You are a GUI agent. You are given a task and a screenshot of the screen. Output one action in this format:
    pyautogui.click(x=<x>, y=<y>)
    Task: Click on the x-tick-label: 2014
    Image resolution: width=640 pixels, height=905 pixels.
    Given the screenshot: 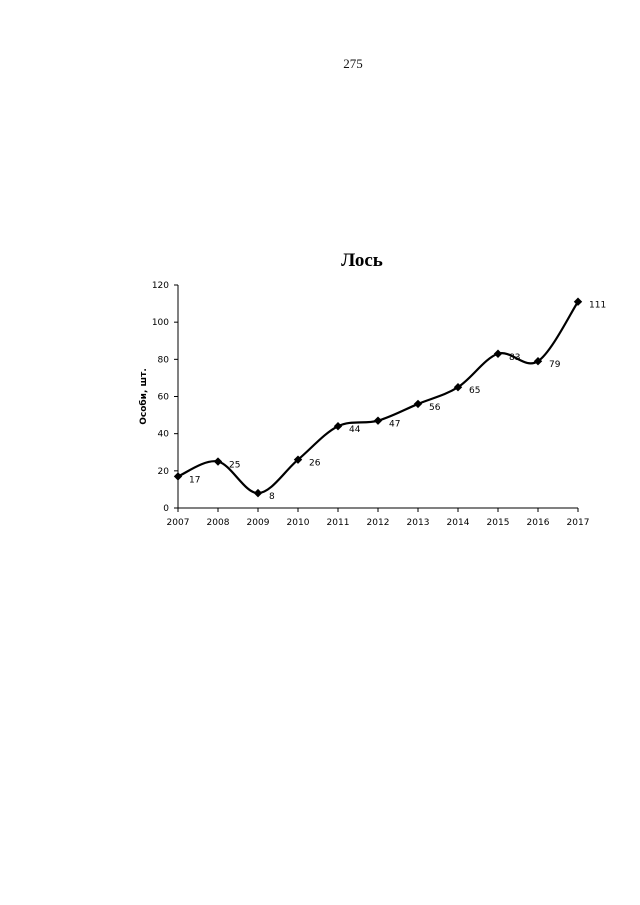 What is the action you would take?
    pyautogui.click(x=458, y=523)
    